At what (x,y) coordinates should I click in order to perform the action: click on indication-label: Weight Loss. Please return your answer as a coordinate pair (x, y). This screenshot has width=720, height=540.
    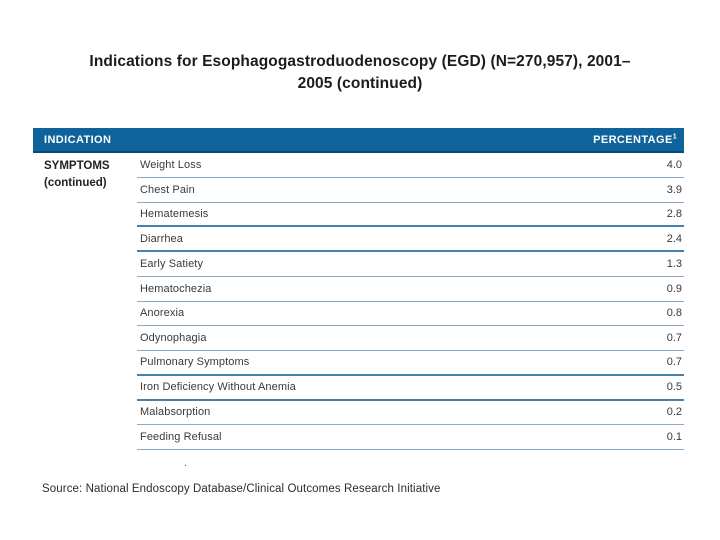
    Looking at the image, I should click on (171, 164).